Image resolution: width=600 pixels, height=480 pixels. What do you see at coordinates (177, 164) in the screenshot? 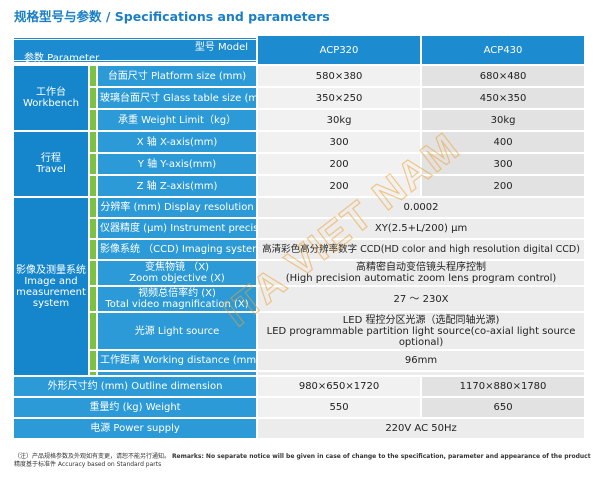
I see `row-label-y-axis: Y 轴 Y-axis(mm)` at bounding box center [177, 164].